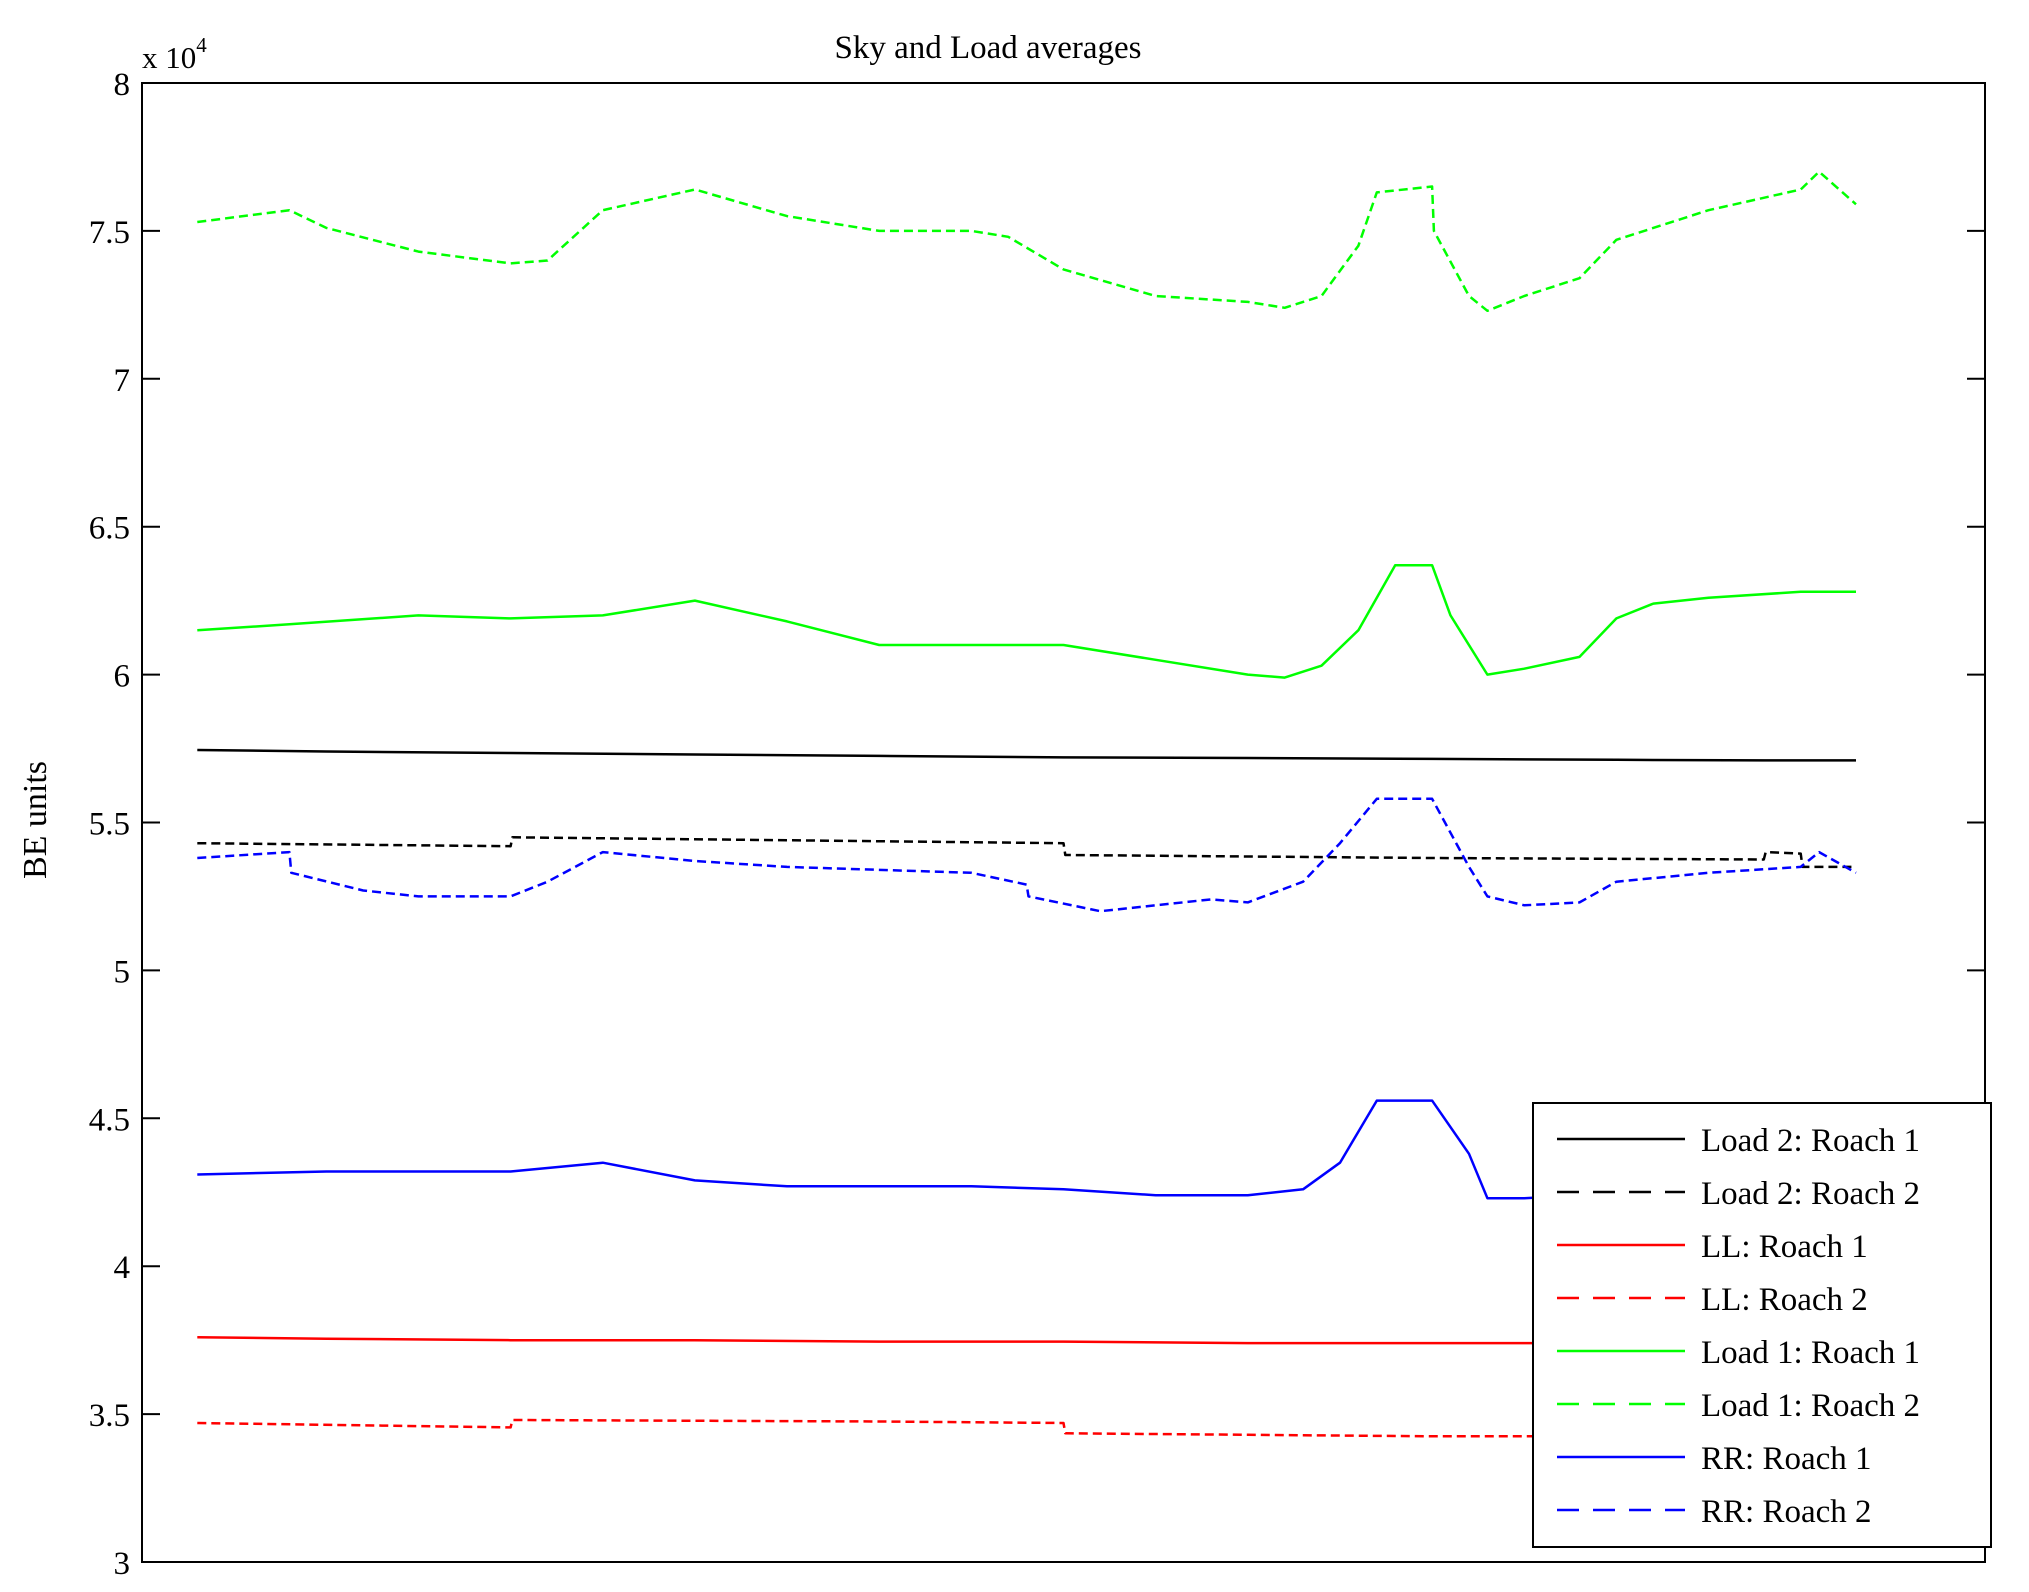 This screenshot has height=1592, width=2029. Describe the element at coordinates (109, 529) in the screenshot. I see `y-tick-label: 6.5` at that location.